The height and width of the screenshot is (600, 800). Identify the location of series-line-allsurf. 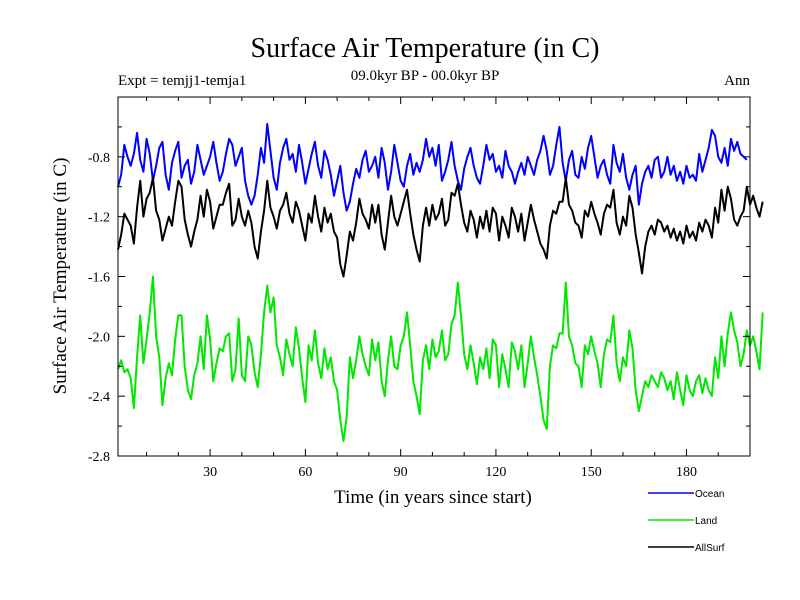
(440, 227).